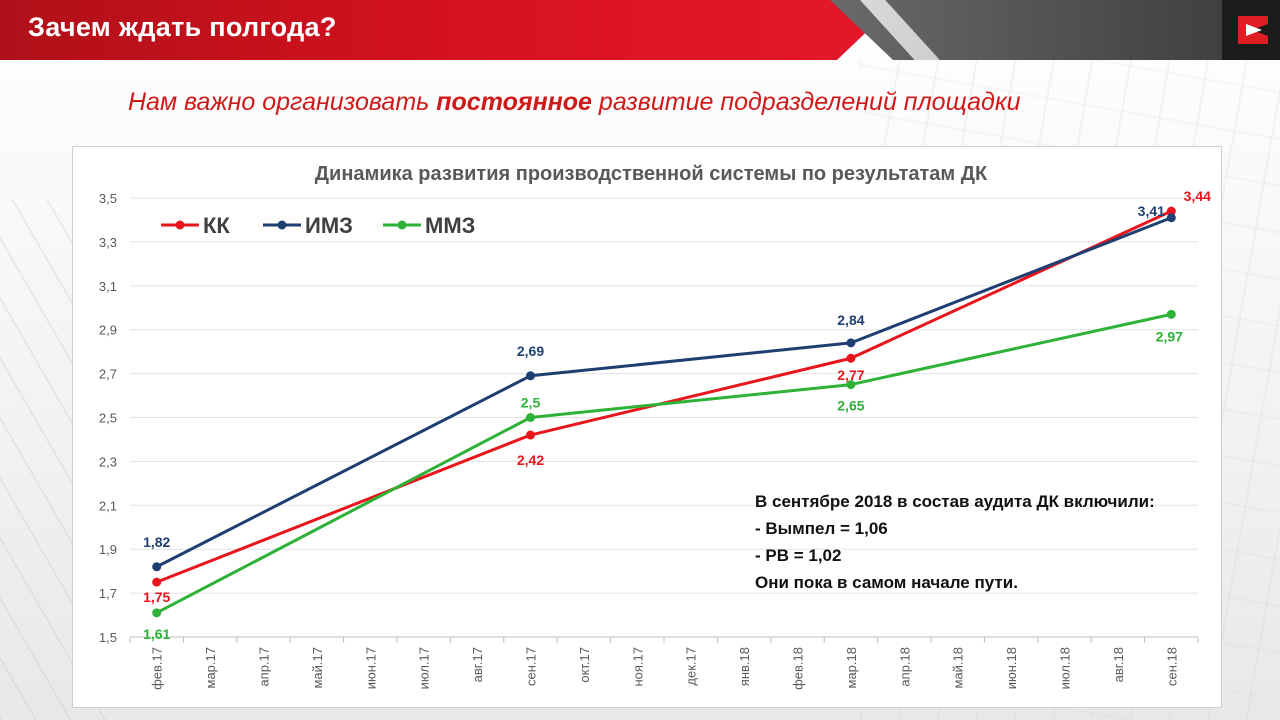 The image size is (1280, 720). What do you see at coordinates (180, 225) in the screenshot?
I see `legend-marker-kk` at bounding box center [180, 225].